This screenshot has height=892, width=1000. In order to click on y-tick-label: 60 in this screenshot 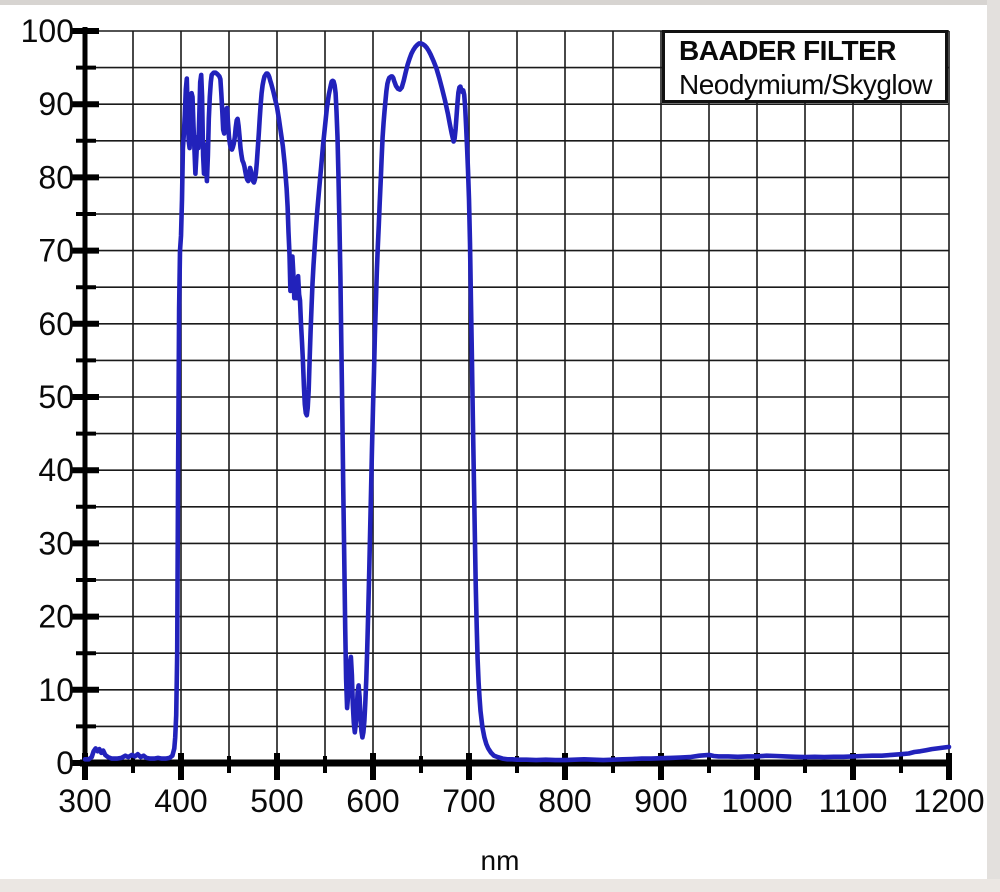, I will do `click(56, 324)`.